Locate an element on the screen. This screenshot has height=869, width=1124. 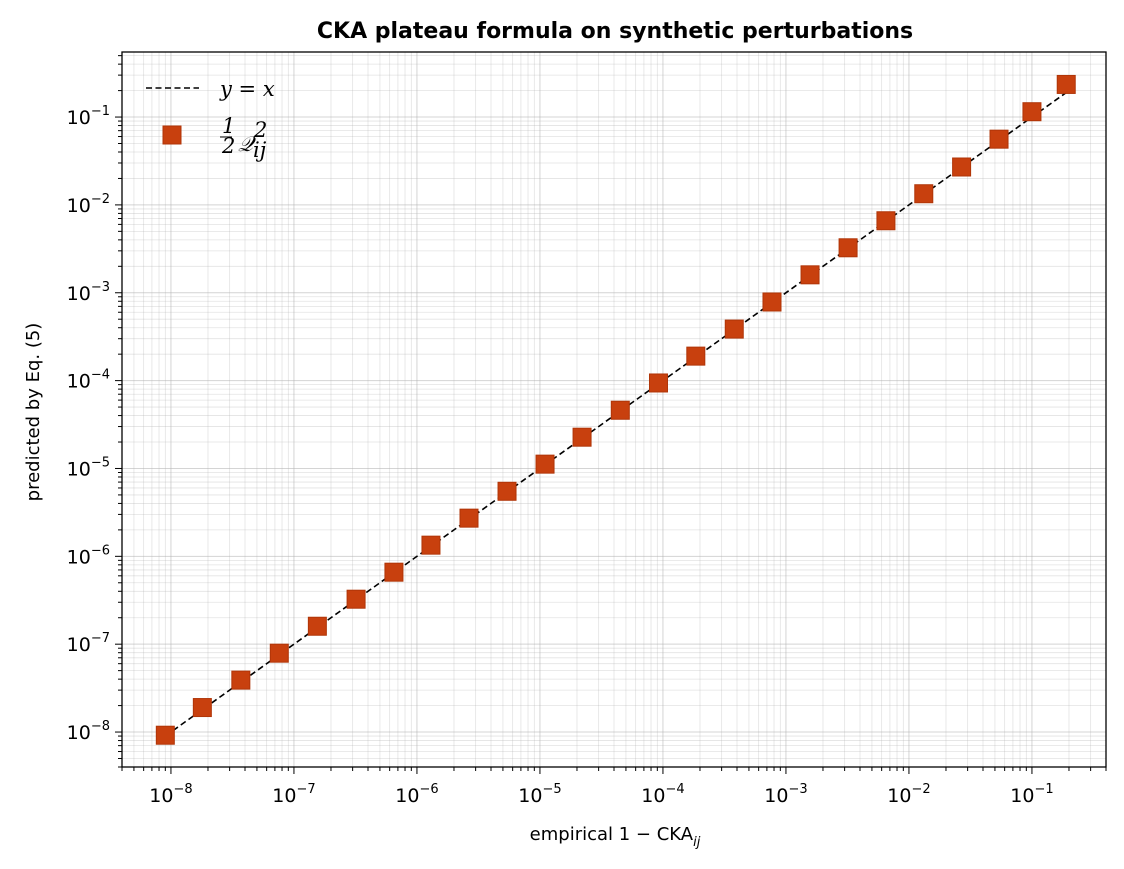
x-tick-exponent: −2 is located at coordinates (920, 789).